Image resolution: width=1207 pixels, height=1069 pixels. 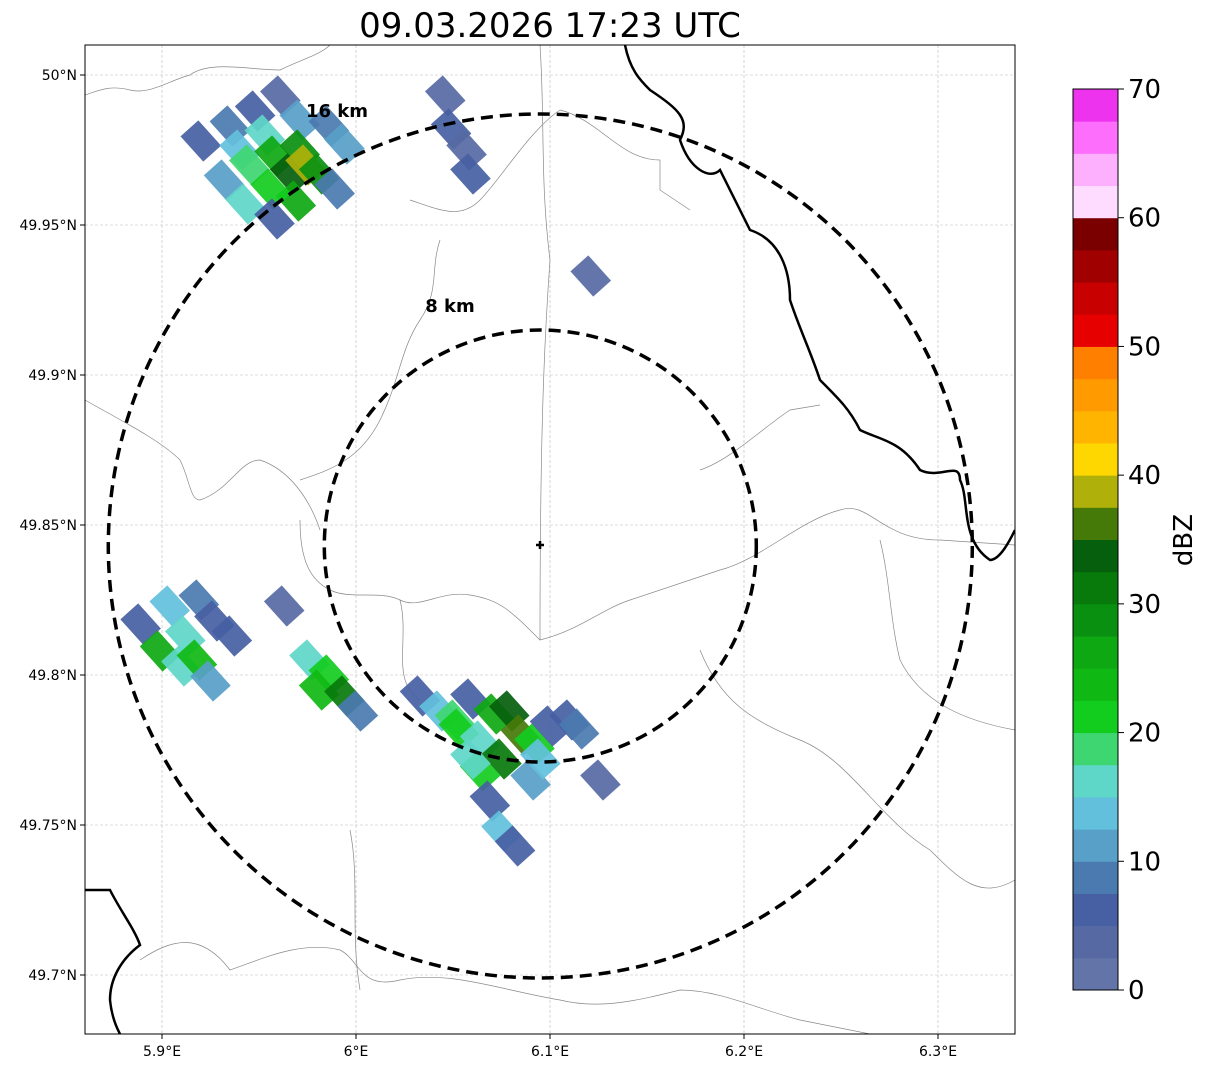 What do you see at coordinates (52, 676) in the screenshot?
I see `tick-label-y: 49.8°N` at bounding box center [52, 676].